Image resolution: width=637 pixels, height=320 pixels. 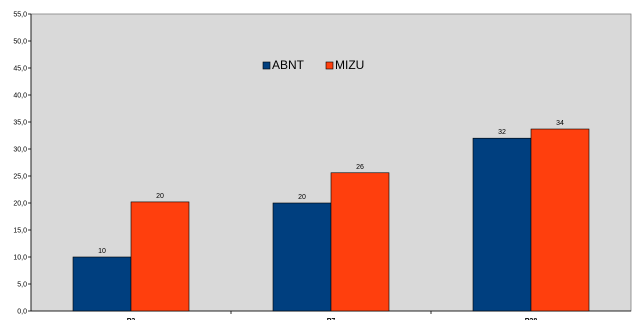 What do you see at coordinates (20, 69) in the screenshot?
I see `y-tick-label: 45,0` at bounding box center [20, 69].